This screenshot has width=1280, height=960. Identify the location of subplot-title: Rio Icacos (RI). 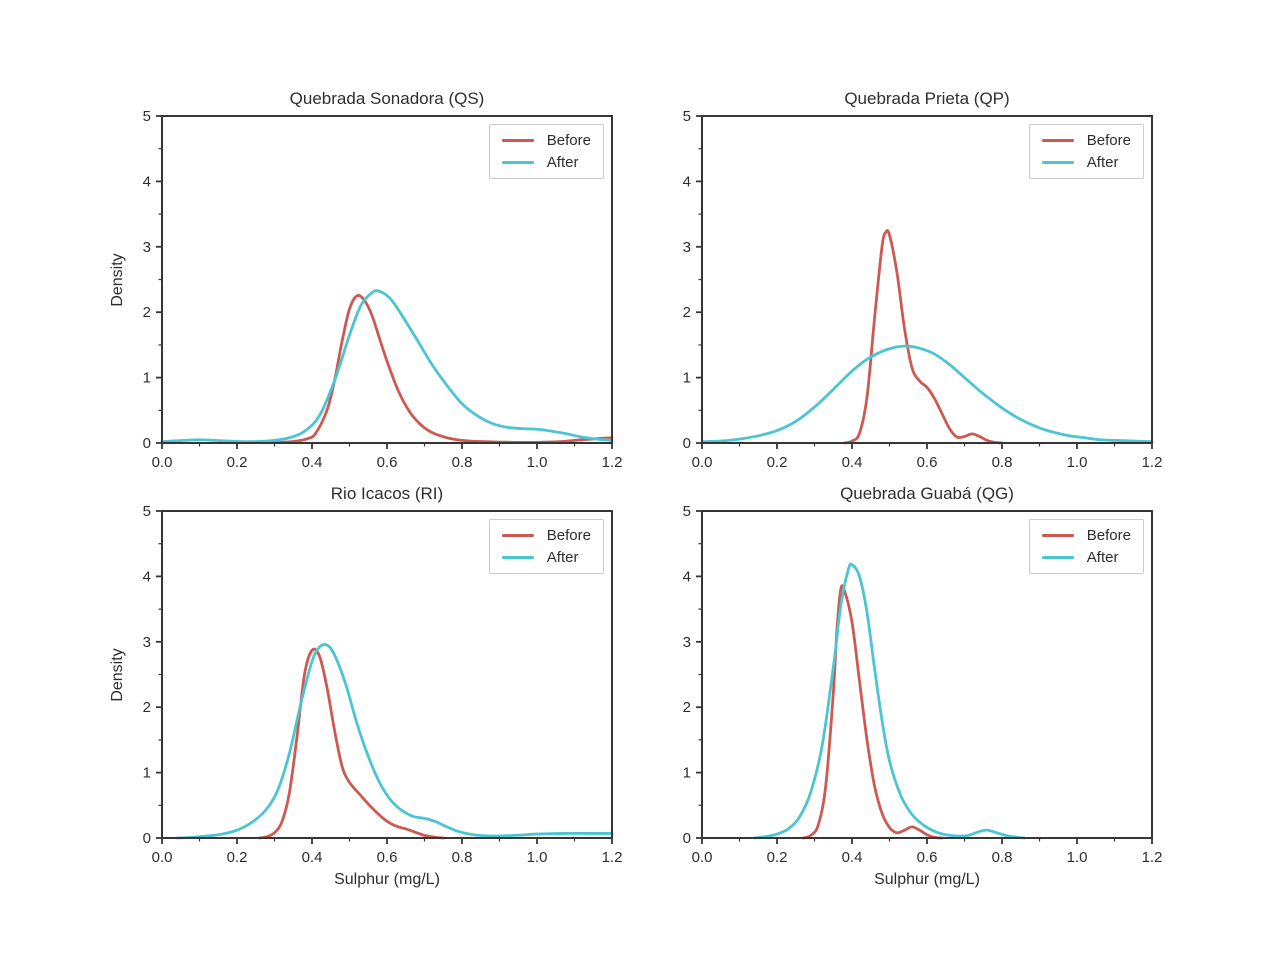
(387, 493).